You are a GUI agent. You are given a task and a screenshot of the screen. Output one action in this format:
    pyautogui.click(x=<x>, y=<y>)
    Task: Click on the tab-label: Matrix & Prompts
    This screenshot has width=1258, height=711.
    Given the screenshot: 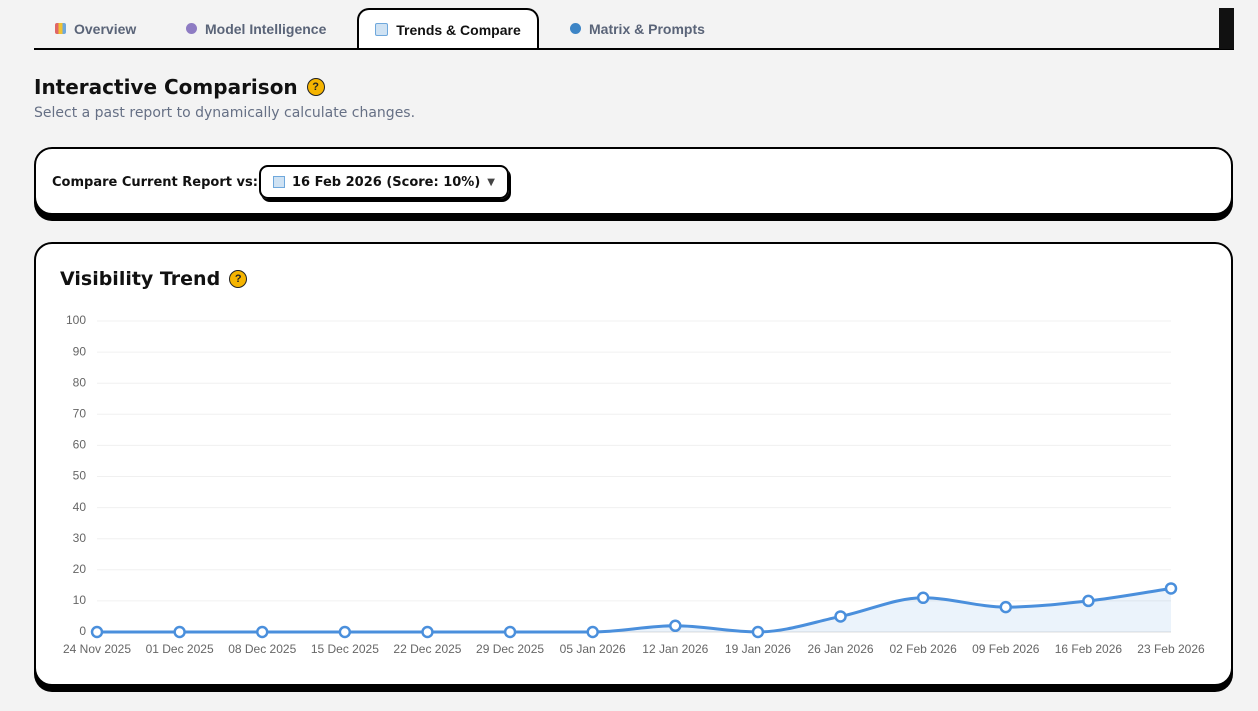 What is the action you would take?
    pyautogui.click(x=647, y=28)
    